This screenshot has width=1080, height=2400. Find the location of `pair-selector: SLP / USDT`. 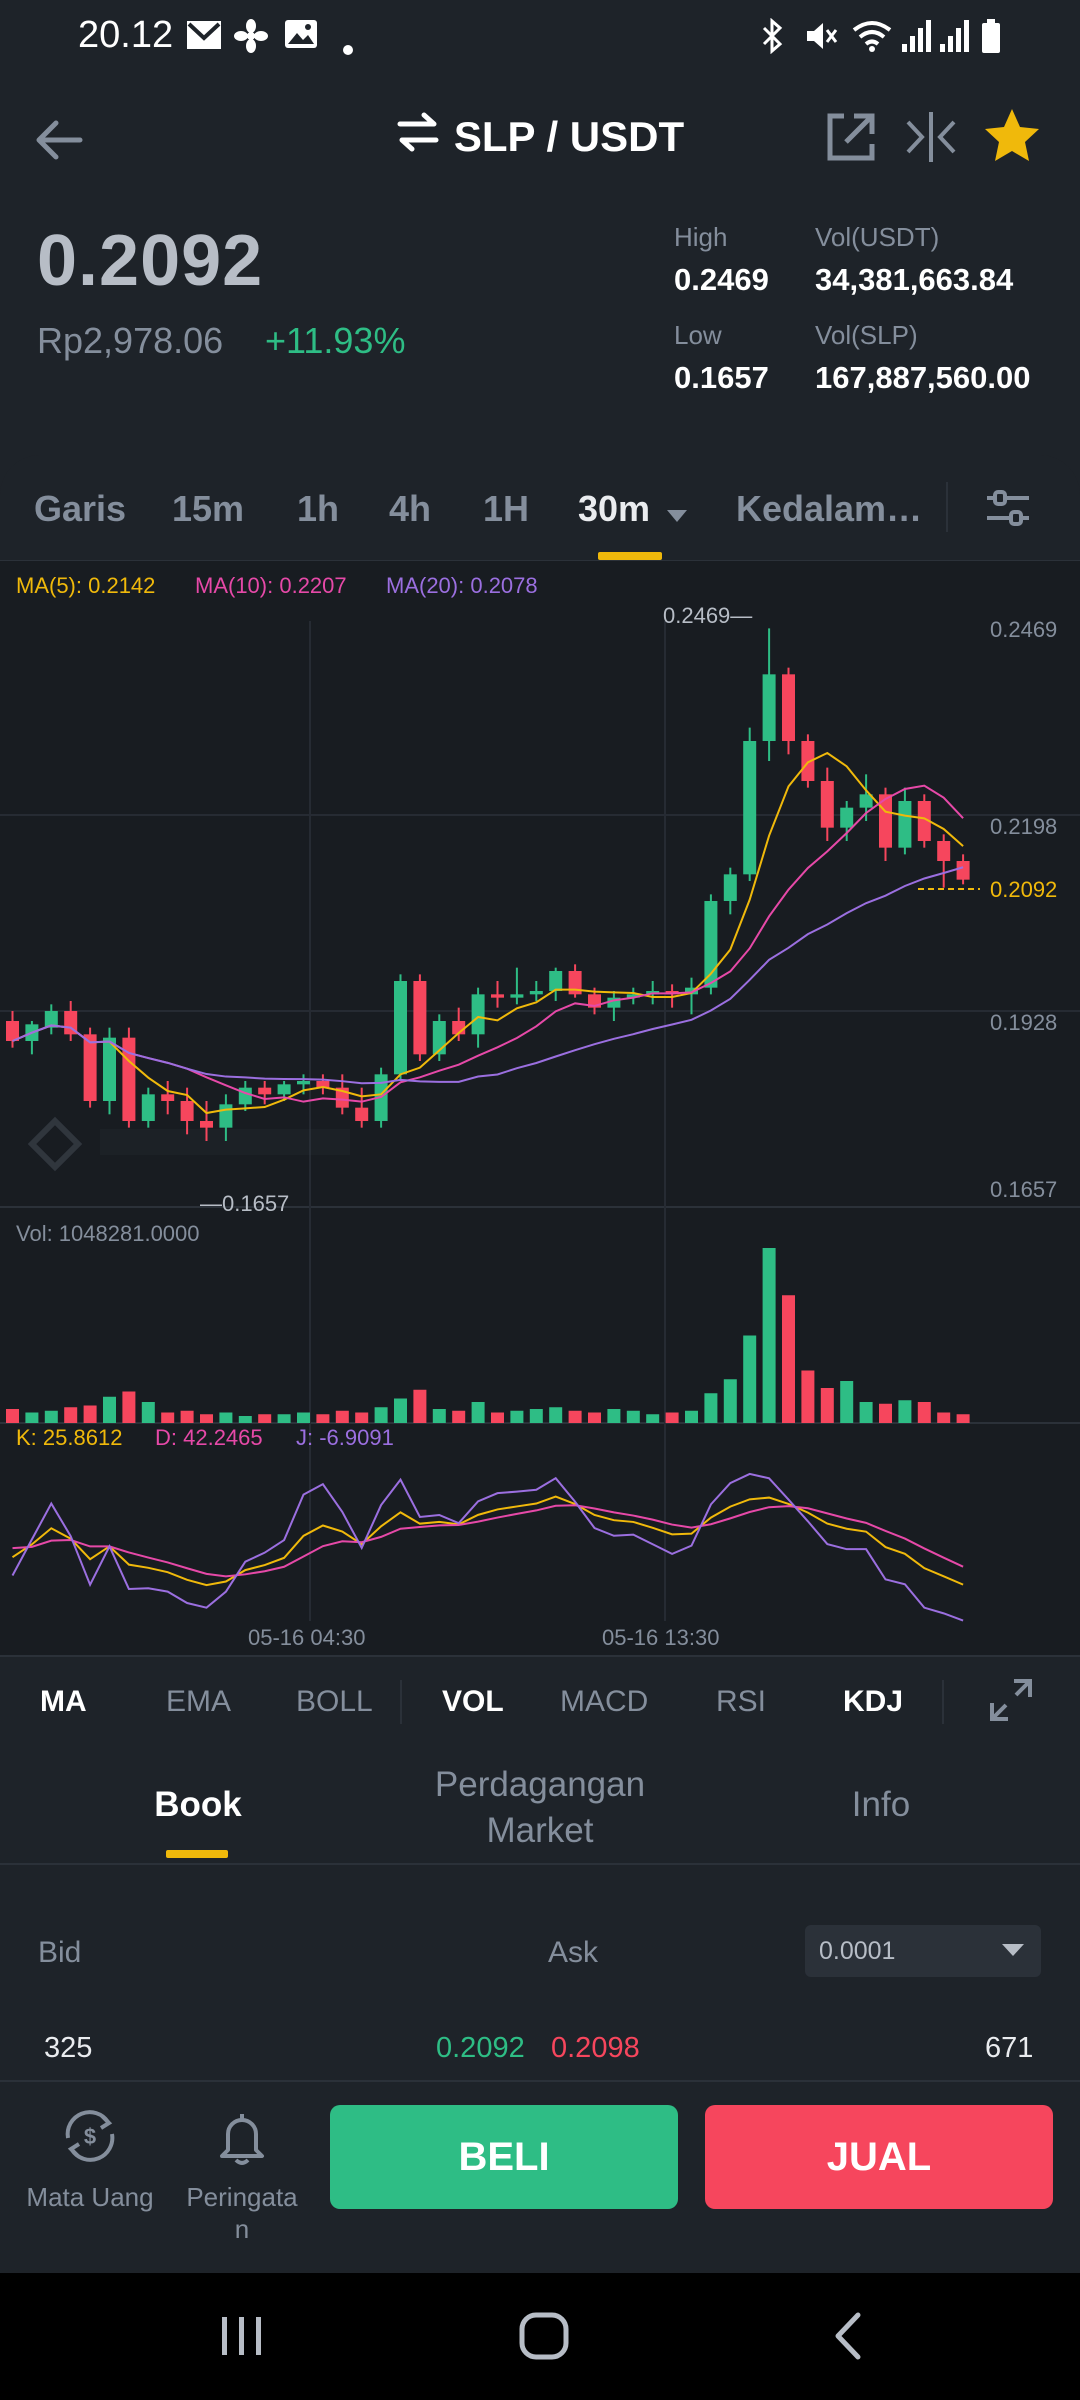

pair-selector: SLP / USDT is located at coordinates (540, 136).